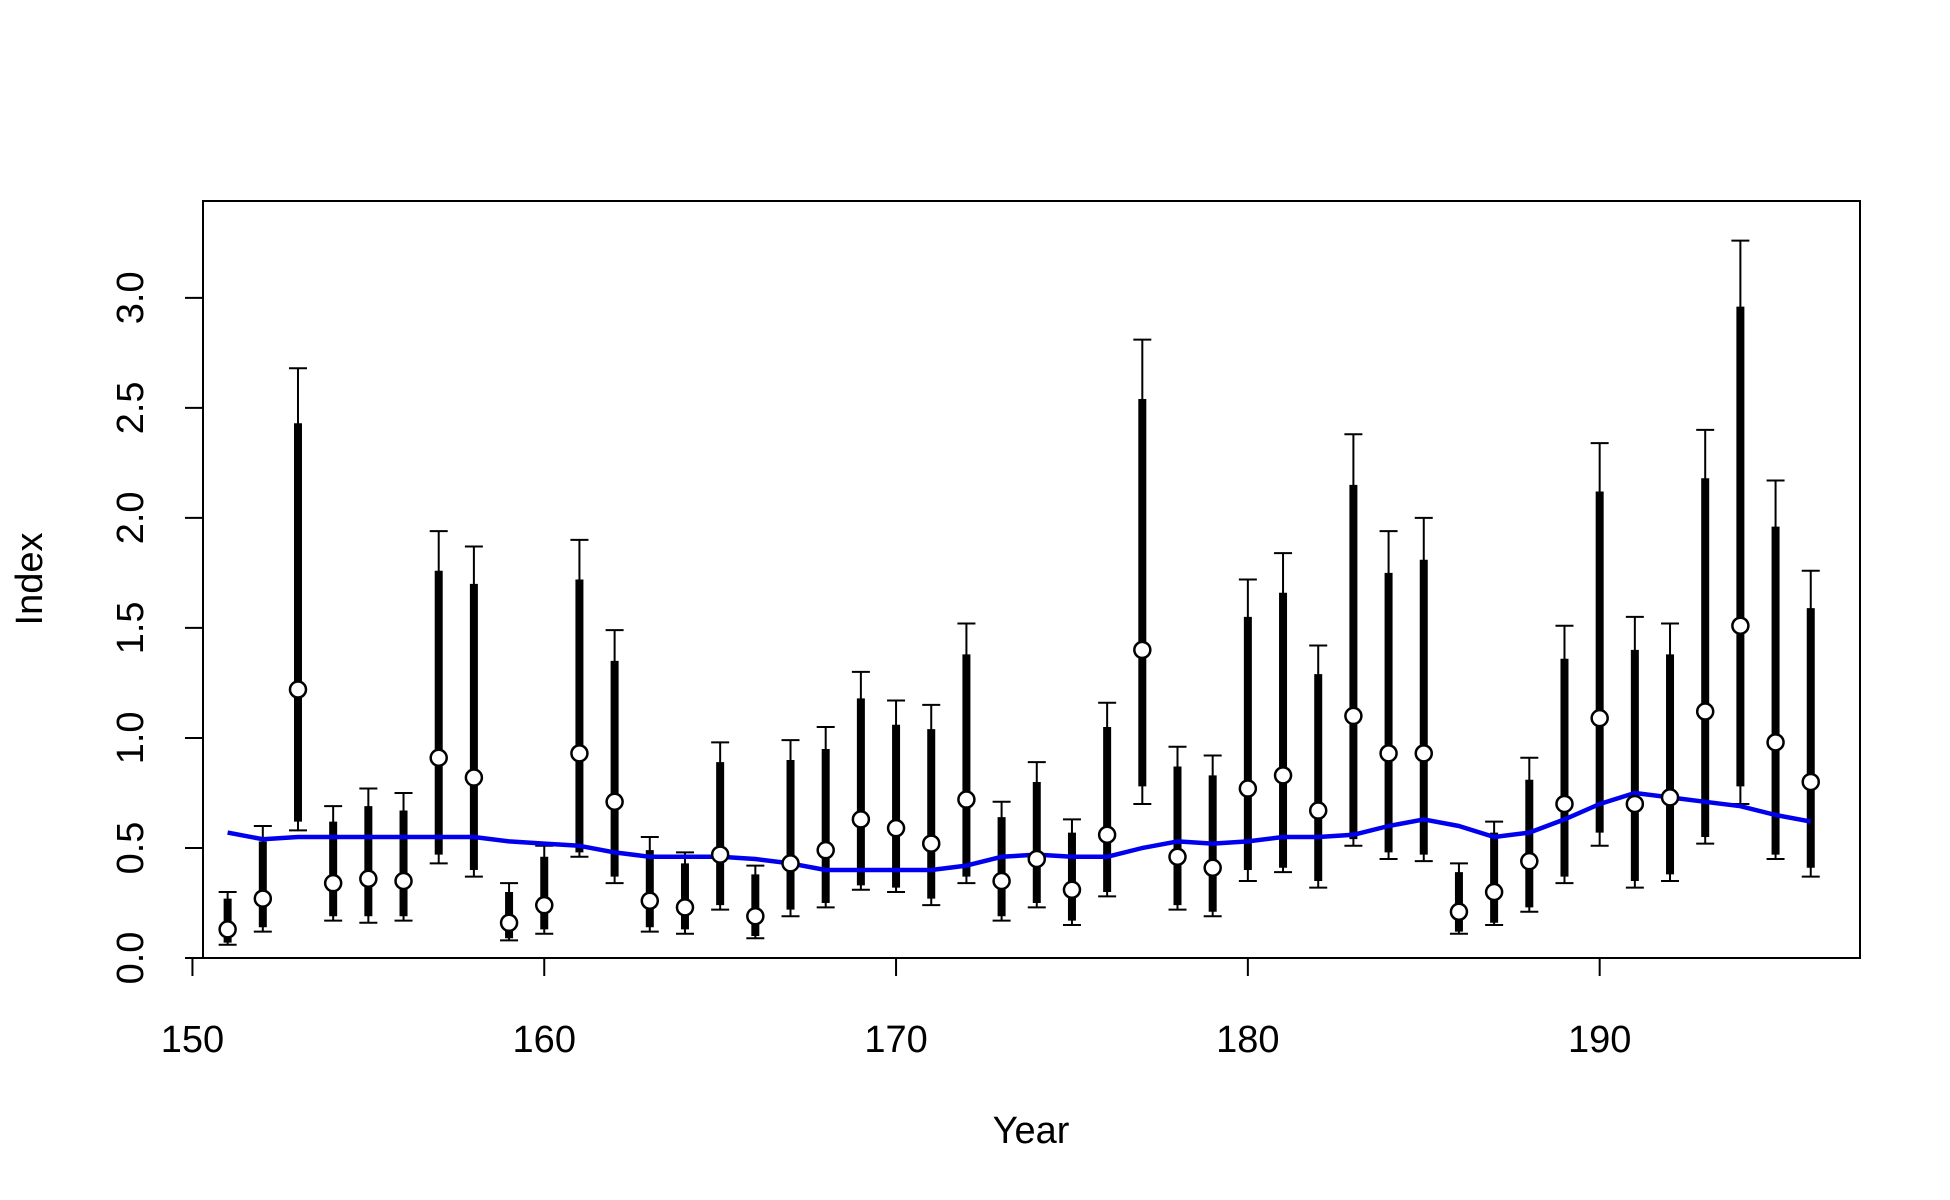 This screenshot has height=1200, width=1950. Describe the element at coordinates (131, 517) in the screenshot. I see `y-tick-label: 2.0` at that location.